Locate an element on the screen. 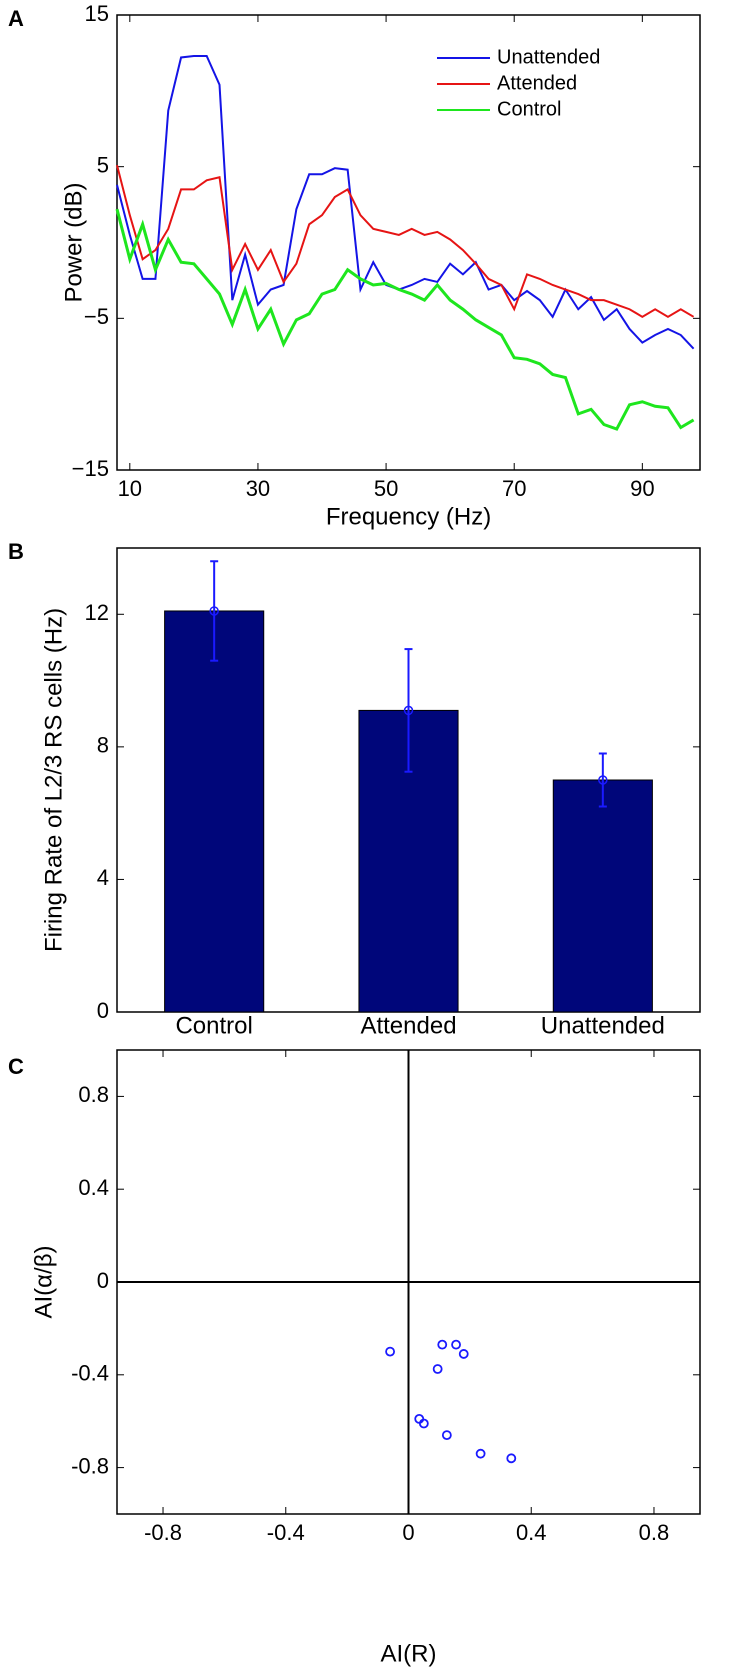 This screenshot has height=1669, width=747. x-axis-label: Frequency (Hz) is located at coordinates (408, 516).